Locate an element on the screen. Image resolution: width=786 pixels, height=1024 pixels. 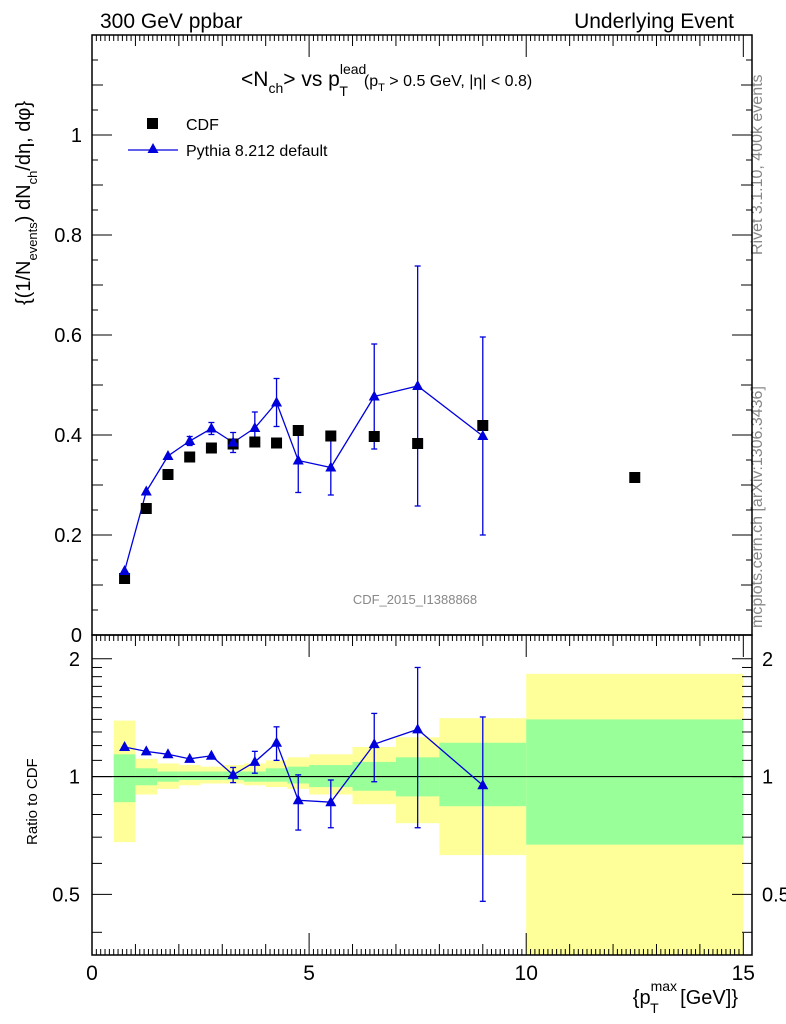
x-tick-label: 5 is located at coordinates (309, 973).